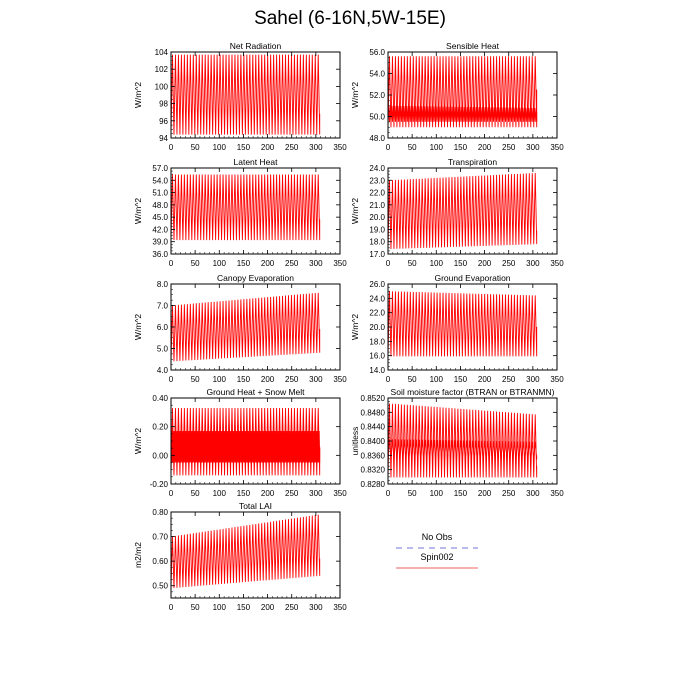 This screenshot has width=700, height=700. I want to click on panel-title: Sensible Heat, so click(473, 46).